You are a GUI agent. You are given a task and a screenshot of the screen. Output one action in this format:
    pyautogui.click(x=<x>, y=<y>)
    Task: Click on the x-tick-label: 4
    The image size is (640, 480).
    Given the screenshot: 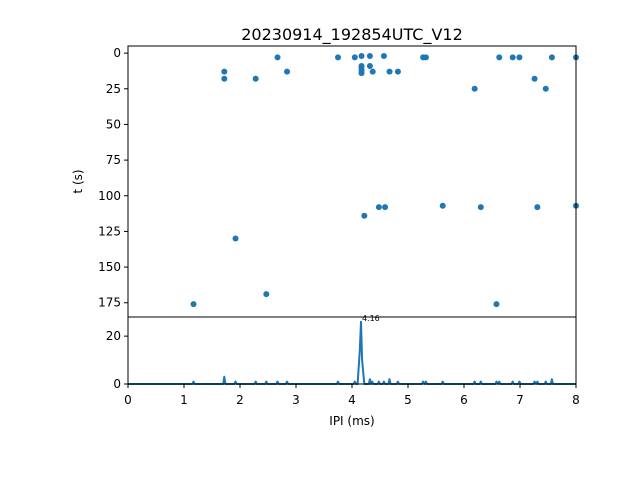 What is the action you would take?
    pyautogui.click(x=352, y=400)
    